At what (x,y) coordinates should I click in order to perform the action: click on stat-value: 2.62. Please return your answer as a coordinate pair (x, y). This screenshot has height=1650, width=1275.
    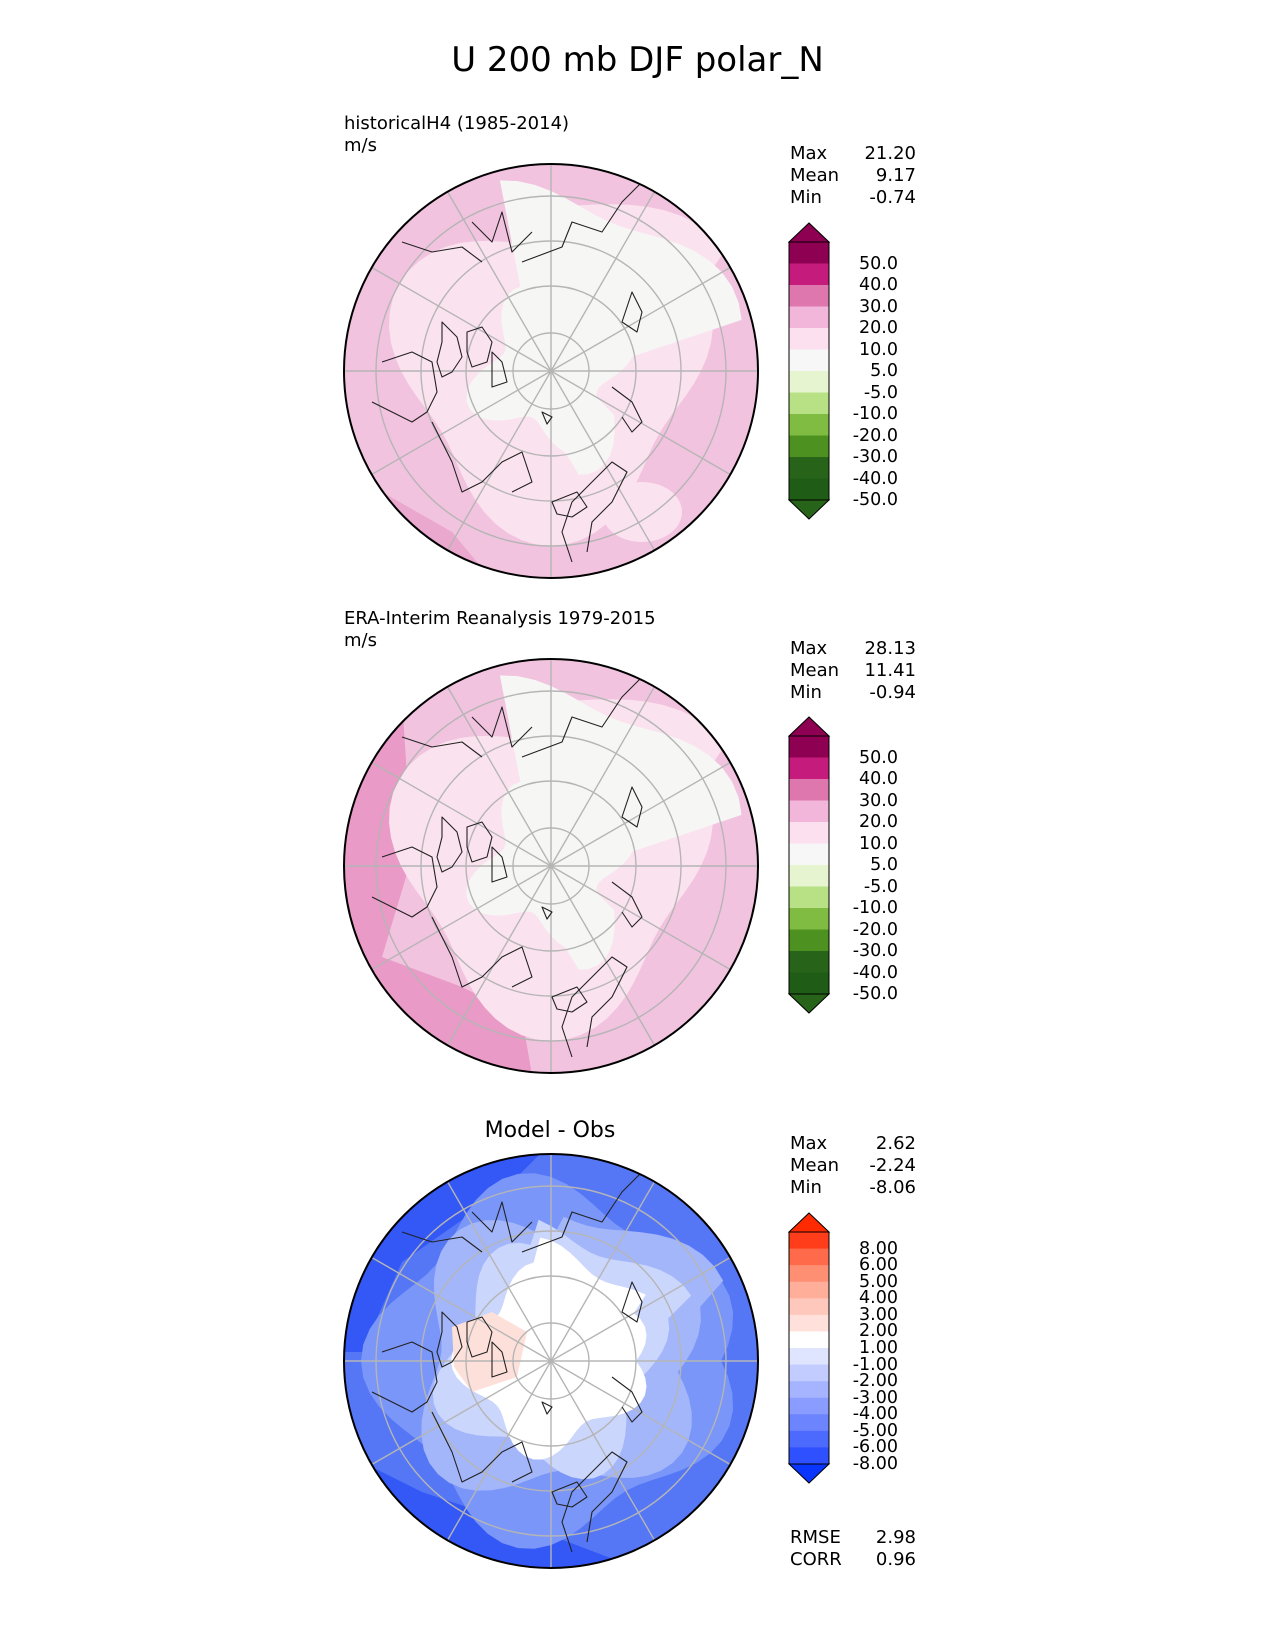
    Looking at the image, I should click on (895, 1143).